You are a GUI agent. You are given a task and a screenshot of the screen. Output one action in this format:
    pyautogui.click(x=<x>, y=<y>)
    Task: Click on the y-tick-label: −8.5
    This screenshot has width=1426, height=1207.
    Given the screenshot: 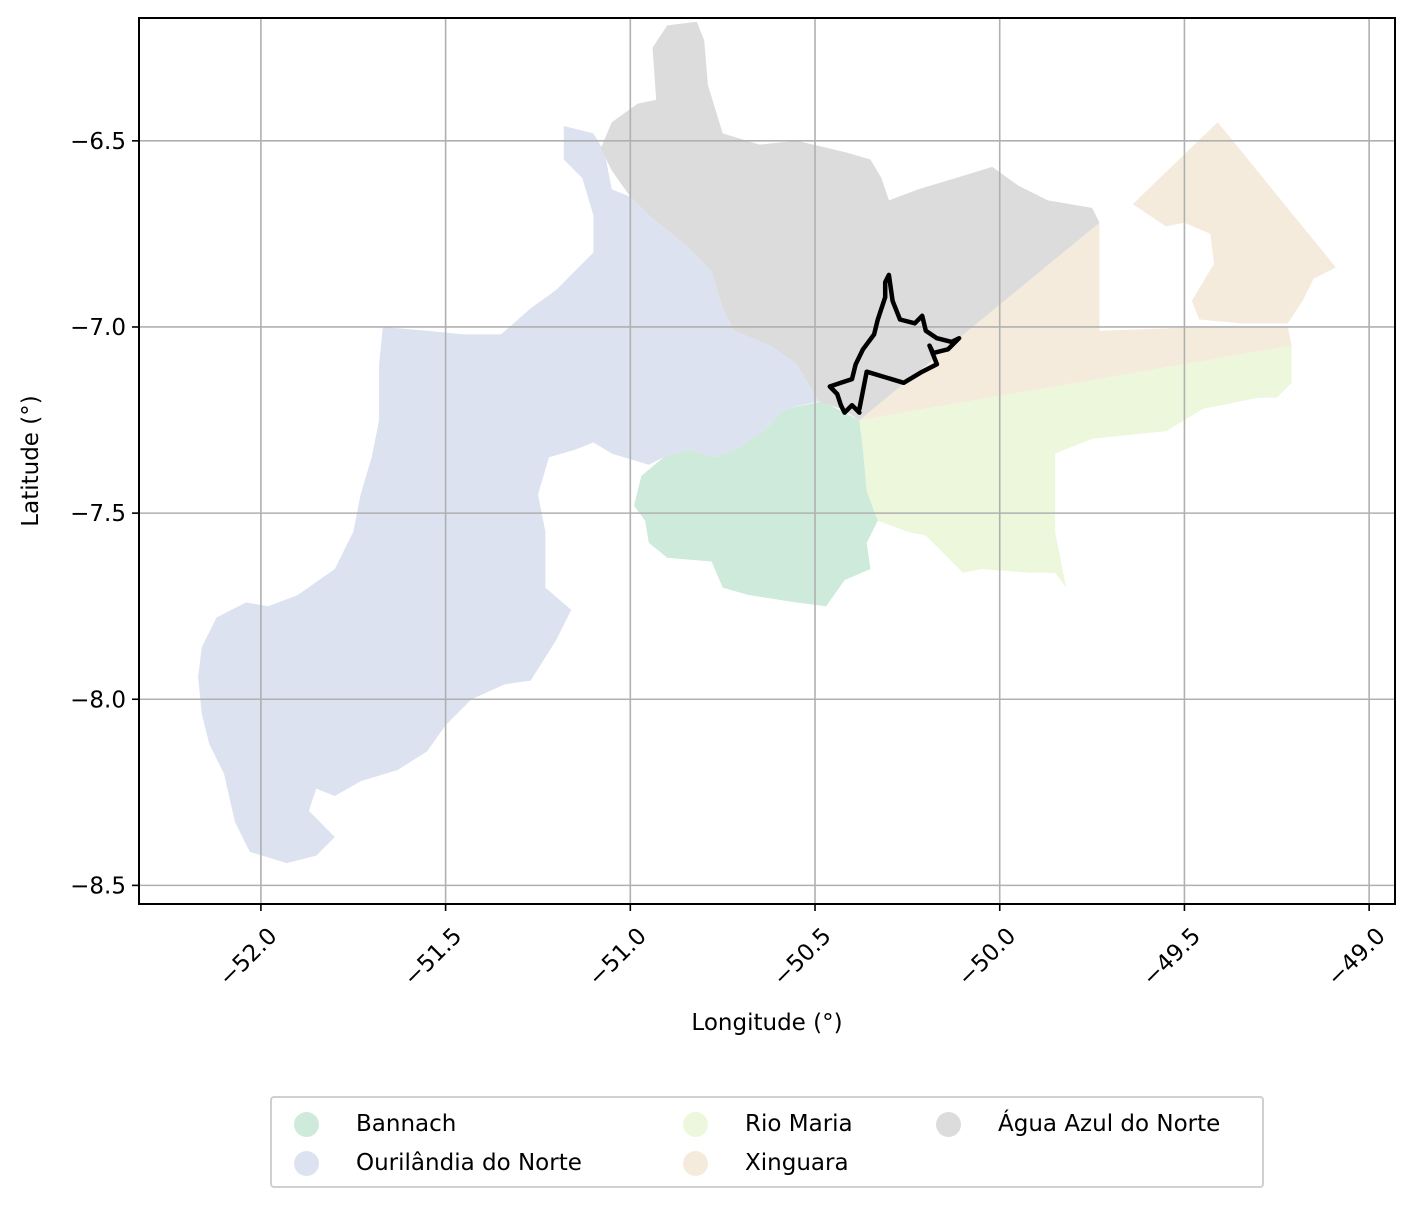 What is the action you would take?
    pyautogui.click(x=98, y=886)
    